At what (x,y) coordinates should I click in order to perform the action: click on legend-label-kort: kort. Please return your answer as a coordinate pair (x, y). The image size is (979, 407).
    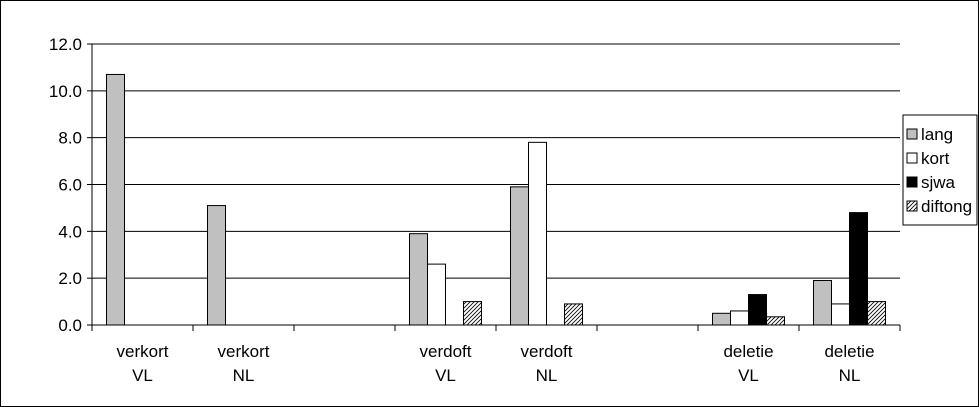
    Looking at the image, I should click on (935, 158).